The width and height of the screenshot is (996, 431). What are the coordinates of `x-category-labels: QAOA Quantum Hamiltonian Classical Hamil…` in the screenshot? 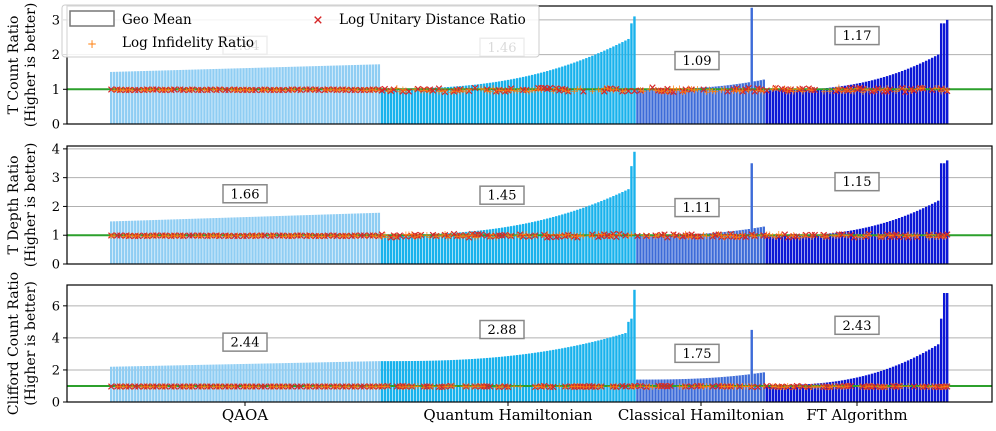 It's located at (565, 415).